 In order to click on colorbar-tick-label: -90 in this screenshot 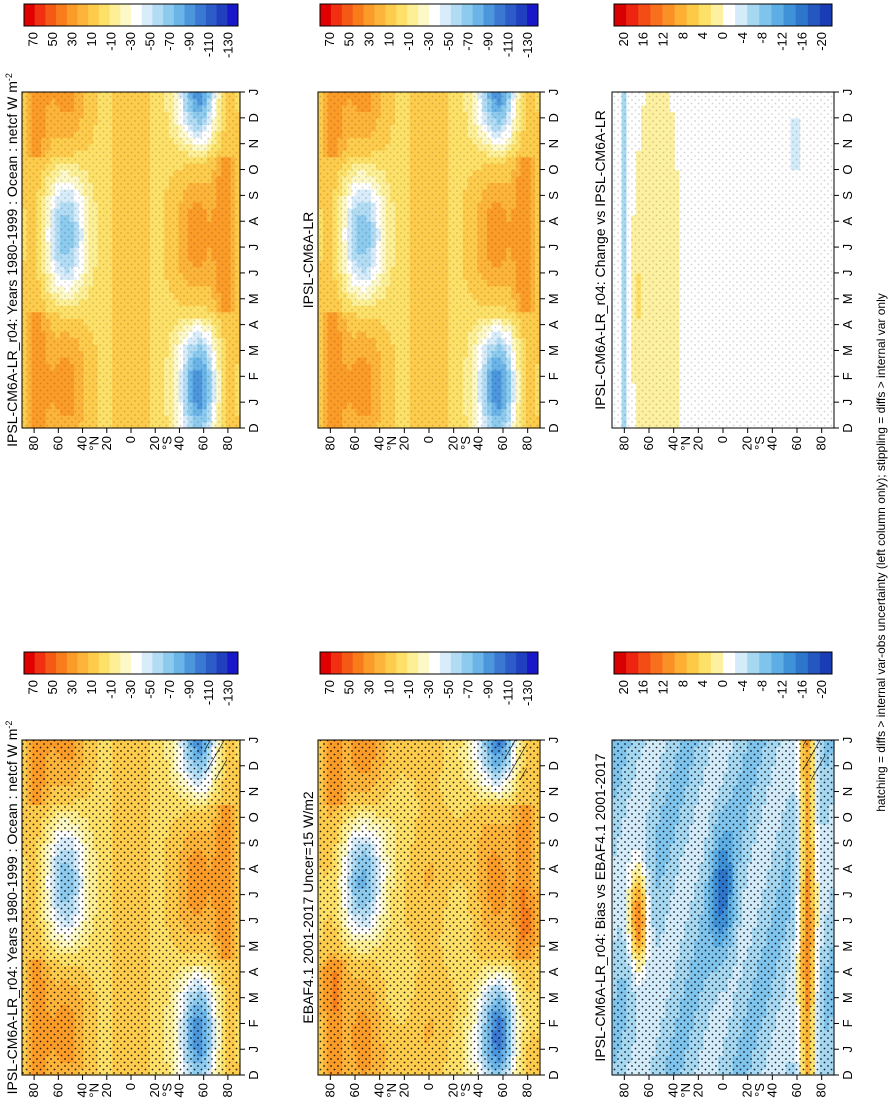, I will do `click(188, 689)`.